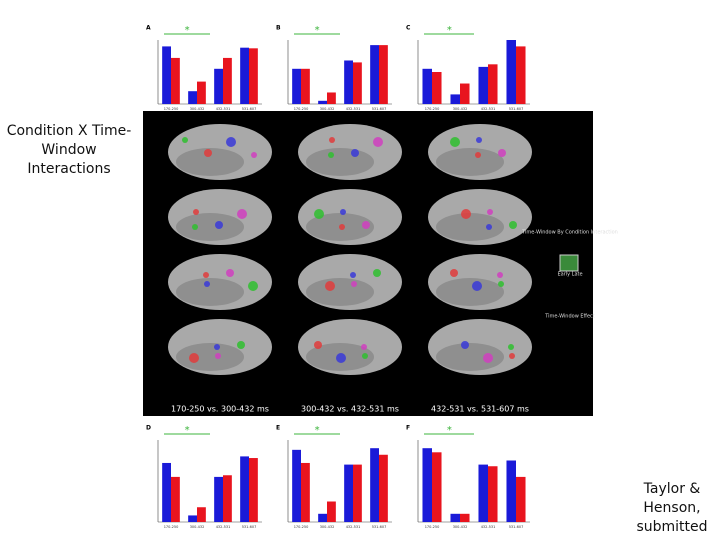 The width and height of the screenshot is (720, 540). What do you see at coordinates (69, 150) in the screenshot?
I see `side-label: Condition X Time-Window Interactions` at bounding box center [69, 150].